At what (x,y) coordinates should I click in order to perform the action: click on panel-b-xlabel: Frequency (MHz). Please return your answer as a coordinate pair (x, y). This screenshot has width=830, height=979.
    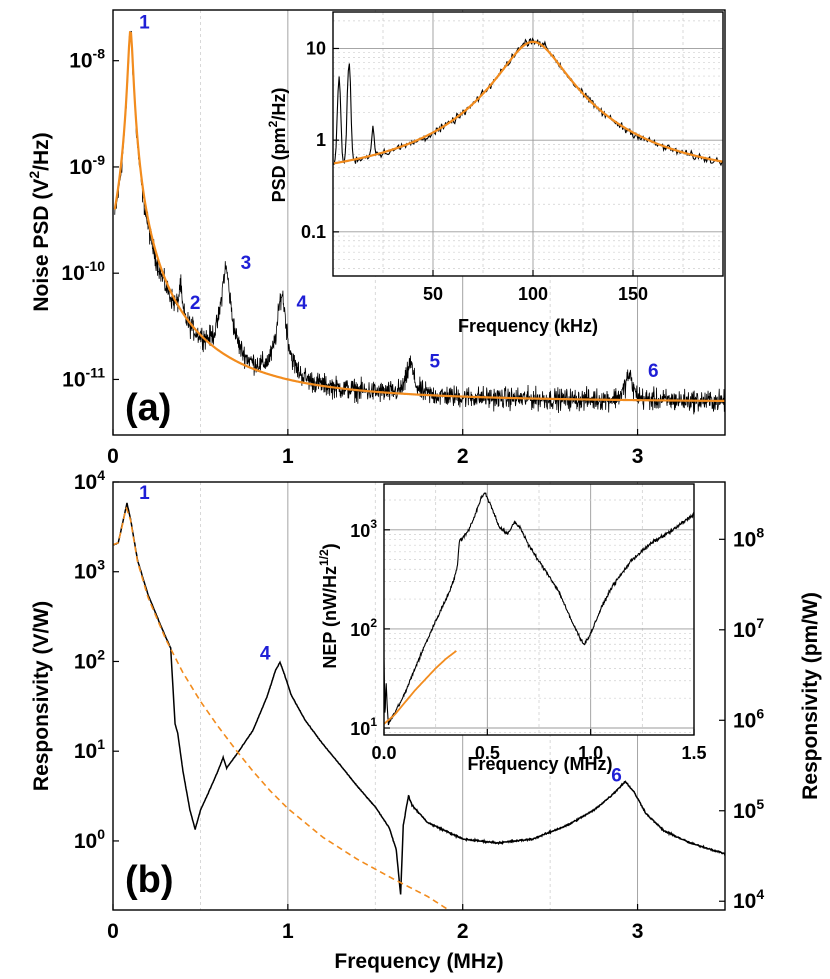
    Looking at the image, I should click on (418, 961).